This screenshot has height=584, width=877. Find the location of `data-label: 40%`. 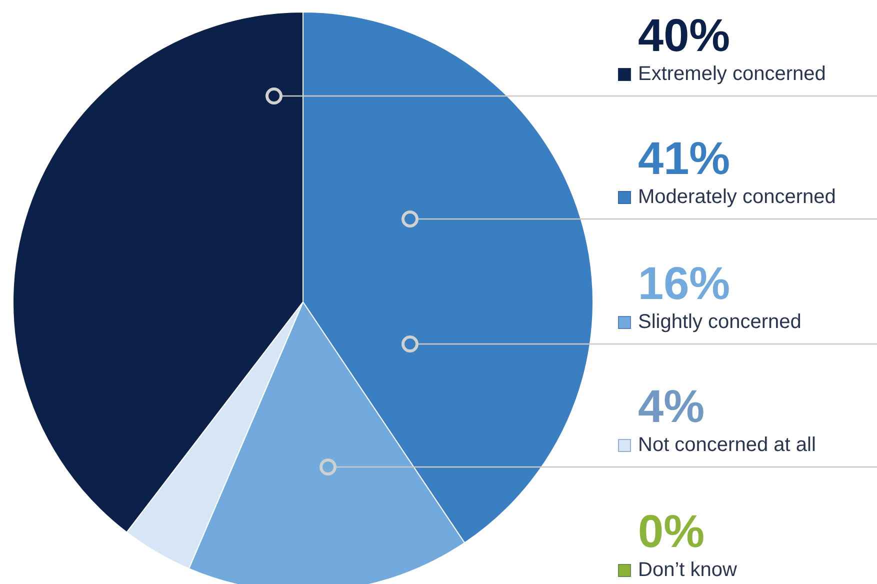

data-label: 40% is located at coordinates (684, 35).